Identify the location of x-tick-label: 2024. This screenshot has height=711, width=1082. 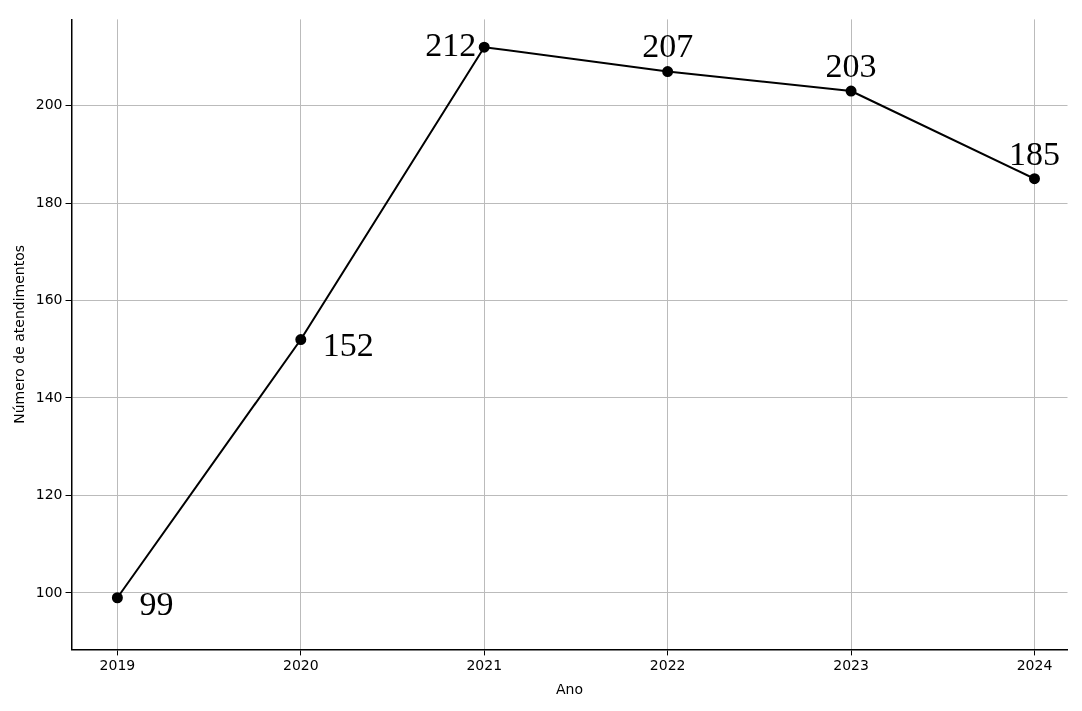
(1034, 665).